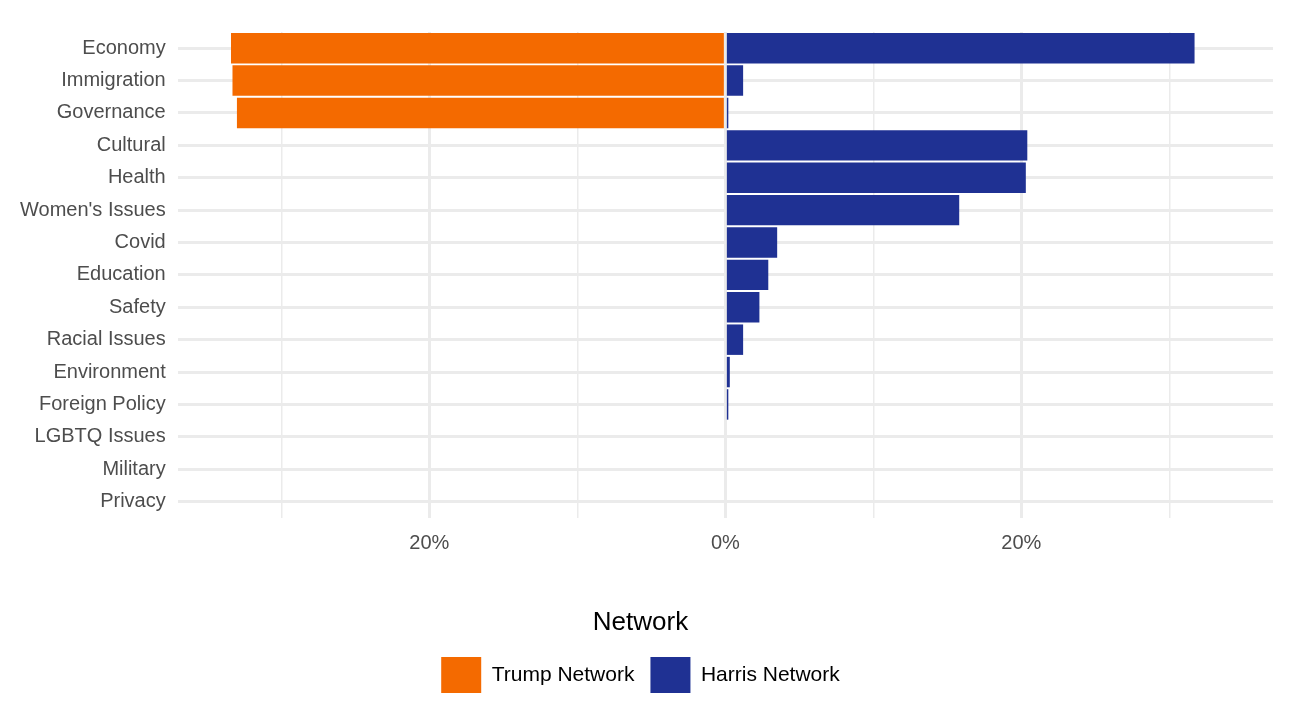 The image size is (1291, 711). What do you see at coordinates (725, 542) in the screenshot?
I see `x-tick-label: 0%` at bounding box center [725, 542].